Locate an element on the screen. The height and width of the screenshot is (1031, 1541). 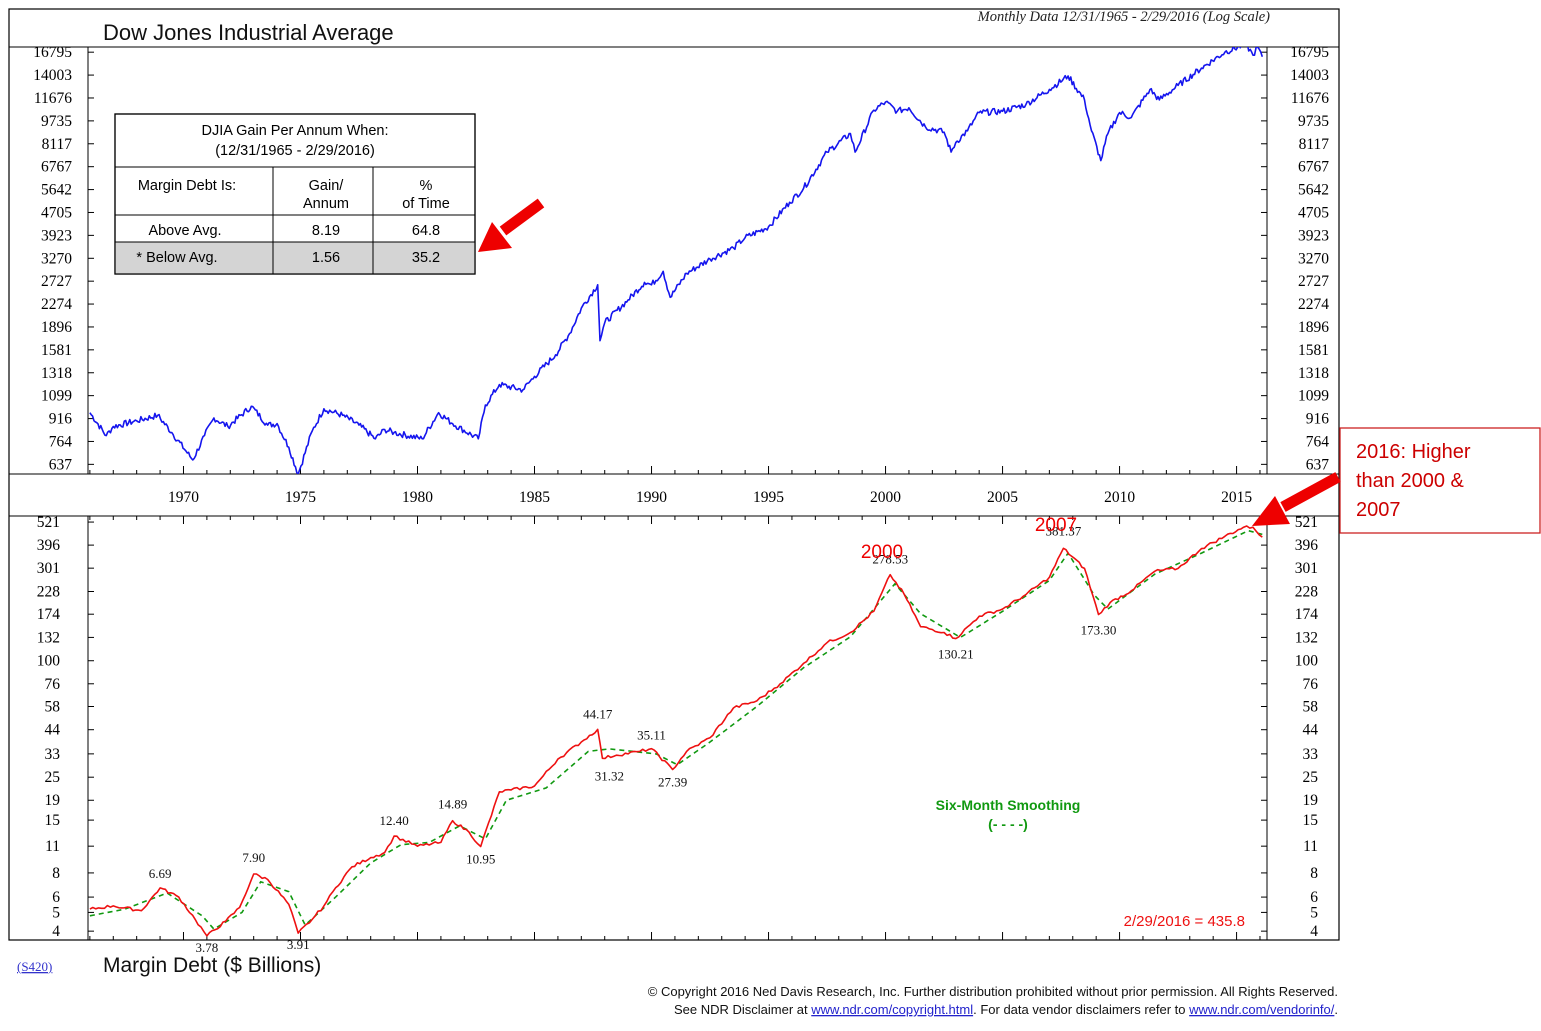
callout-line1: 2016: Higher is located at coordinates (1413, 452).